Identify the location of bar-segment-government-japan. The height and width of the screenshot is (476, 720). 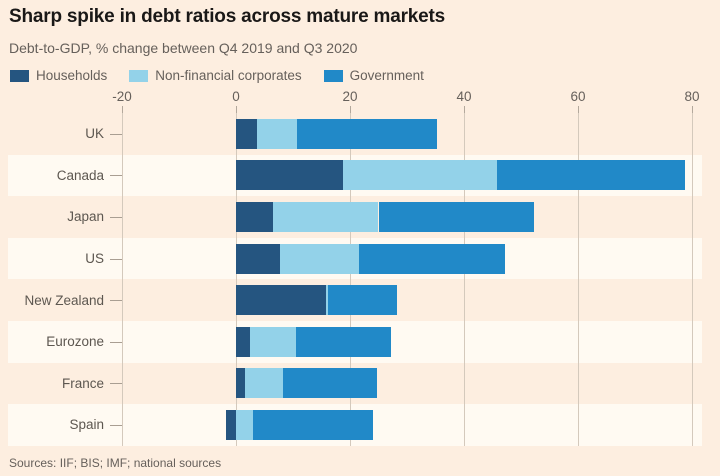
(456, 217).